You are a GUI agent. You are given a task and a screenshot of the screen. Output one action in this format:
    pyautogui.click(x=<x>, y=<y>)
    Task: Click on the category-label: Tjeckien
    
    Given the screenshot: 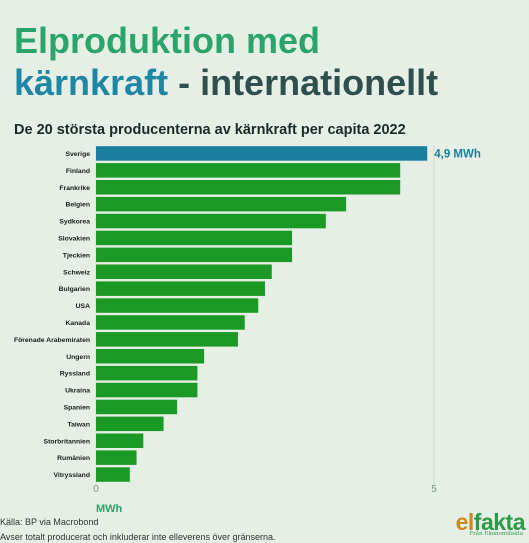 What is the action you would take?
    pyautogui.click(x=76, y=255)
    